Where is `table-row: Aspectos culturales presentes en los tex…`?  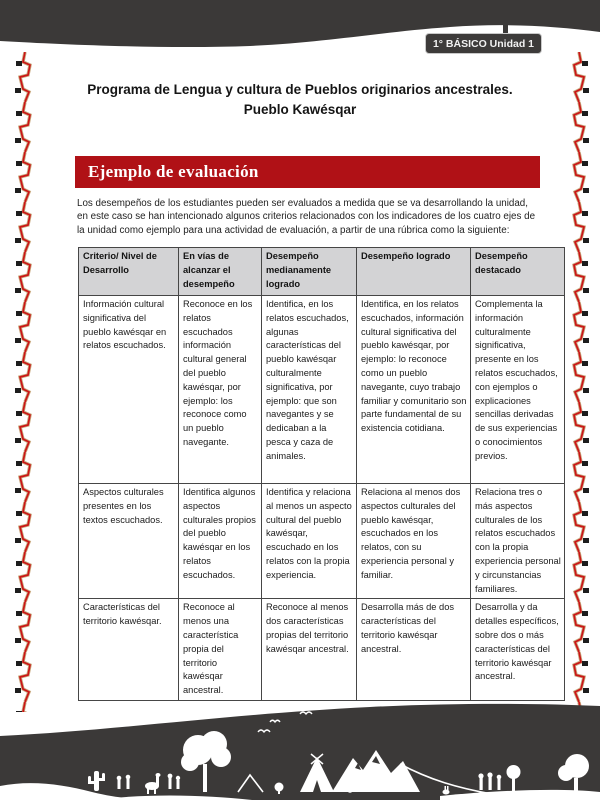 table-row: Aspectos culturales presentes en los tex… is located at coordinates (321, 541).